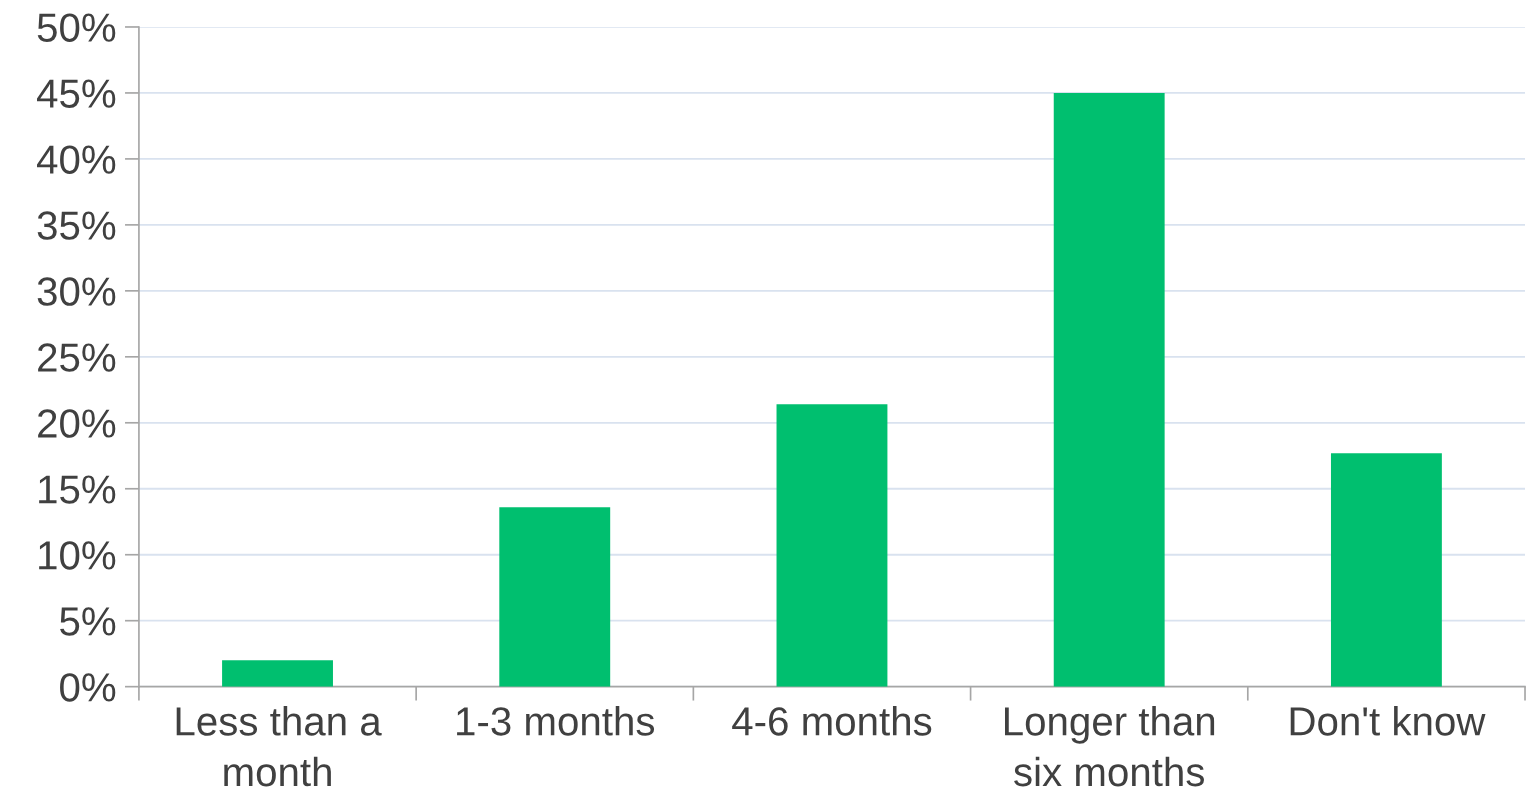 This screenshot has height=805, width=1535. I want to click on x-tick-label: Longer than six months, so click(1110, 746).